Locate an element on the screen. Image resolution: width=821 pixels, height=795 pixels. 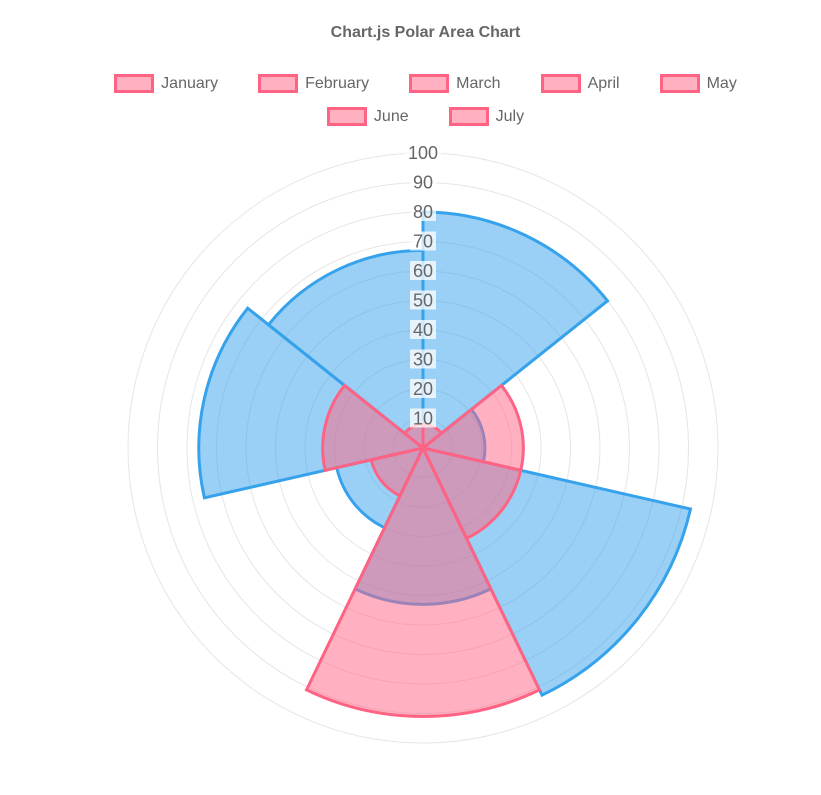
slice-february-pink-dataset is located at coordinates (472, 428).